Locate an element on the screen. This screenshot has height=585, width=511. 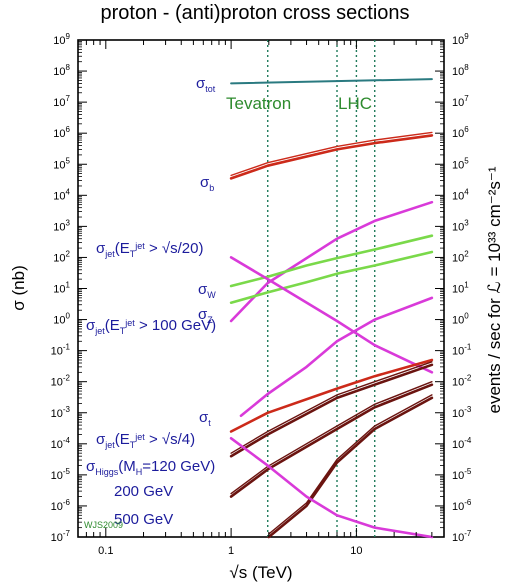
label-t: σt is located at coordinates (205, 418).